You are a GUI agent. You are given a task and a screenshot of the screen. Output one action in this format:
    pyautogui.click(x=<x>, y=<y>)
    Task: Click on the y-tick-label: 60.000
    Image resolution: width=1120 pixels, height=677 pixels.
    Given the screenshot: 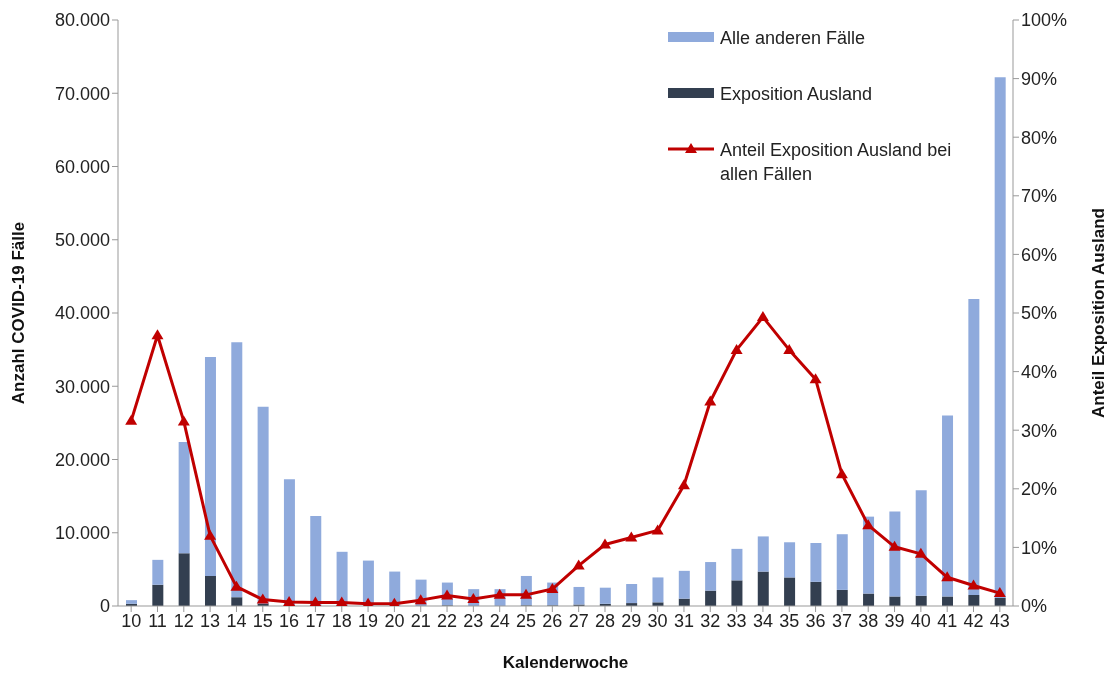 What is the action you would take?
    pyautogui.click(x=82, y=166)
    